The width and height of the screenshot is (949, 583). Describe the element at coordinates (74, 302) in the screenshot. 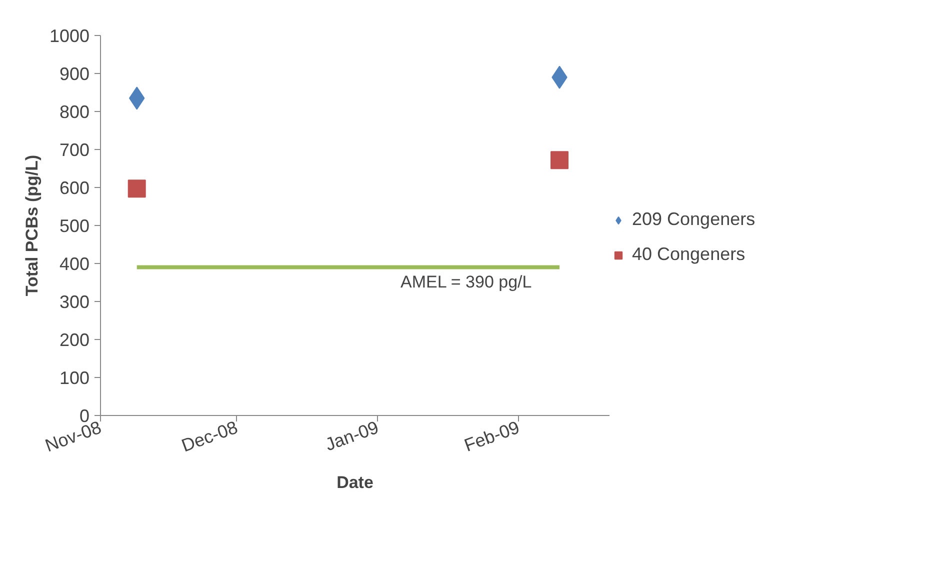

I see `y-tick-label: 300` at that location.